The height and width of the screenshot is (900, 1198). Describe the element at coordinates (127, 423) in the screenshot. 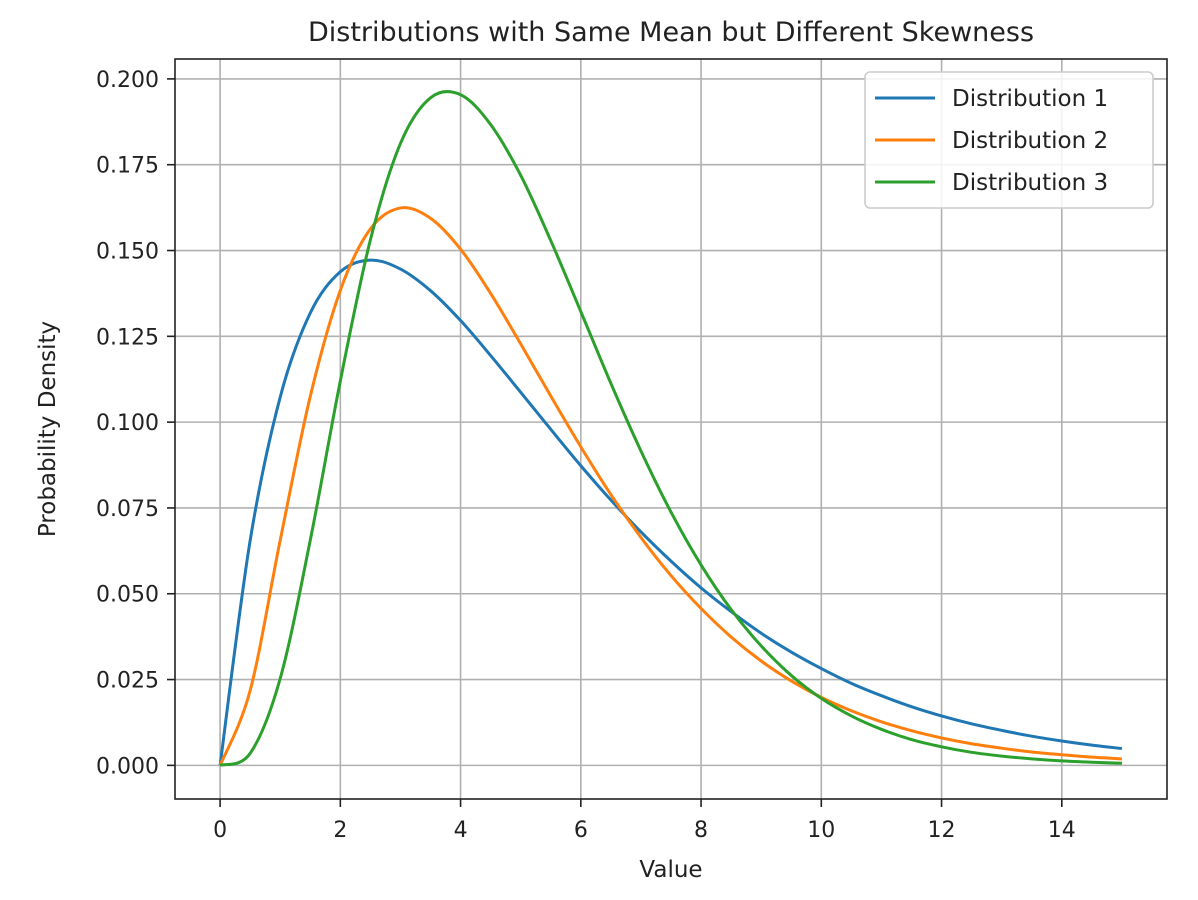

I see `y-tick-label: 0.100` at that location.